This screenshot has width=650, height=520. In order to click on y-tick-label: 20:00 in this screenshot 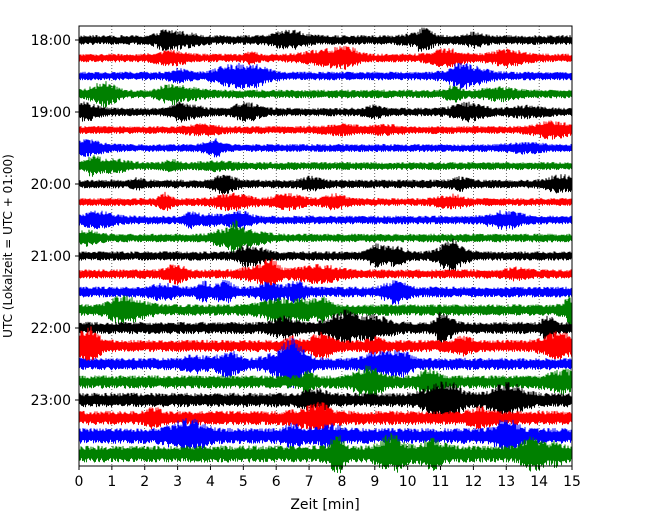, I will do `click(51, 185)`.